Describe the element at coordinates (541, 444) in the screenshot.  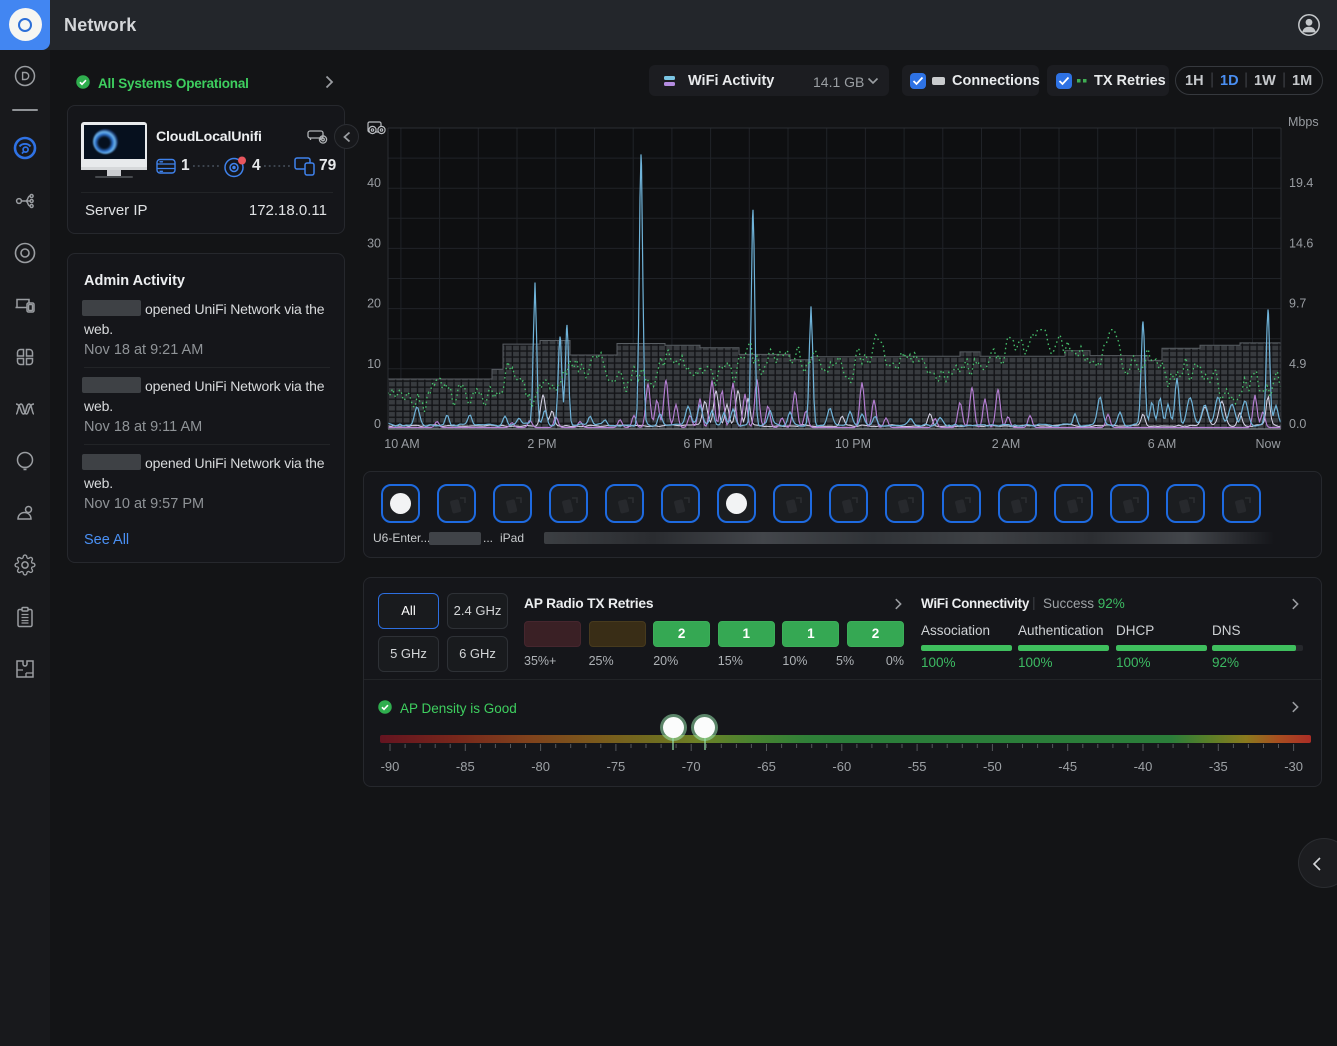
I see `svg-text: 2 PM` at that location.